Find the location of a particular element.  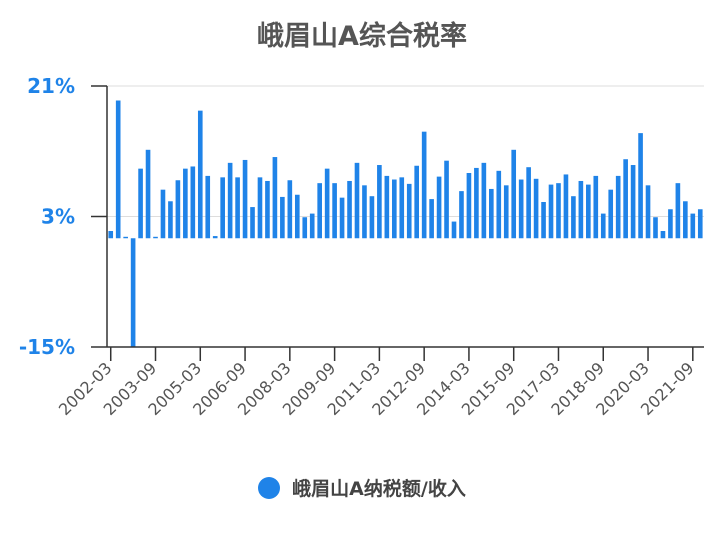

y-tick-label: 3% is located at coordinates (58, 217).